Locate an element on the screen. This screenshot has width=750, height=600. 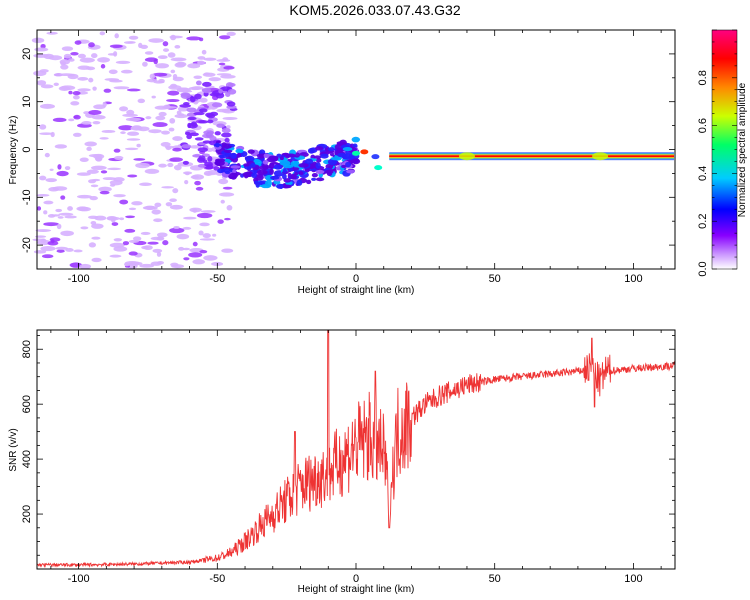
y-tick-label: -20 is located at coordinates (27, 245).